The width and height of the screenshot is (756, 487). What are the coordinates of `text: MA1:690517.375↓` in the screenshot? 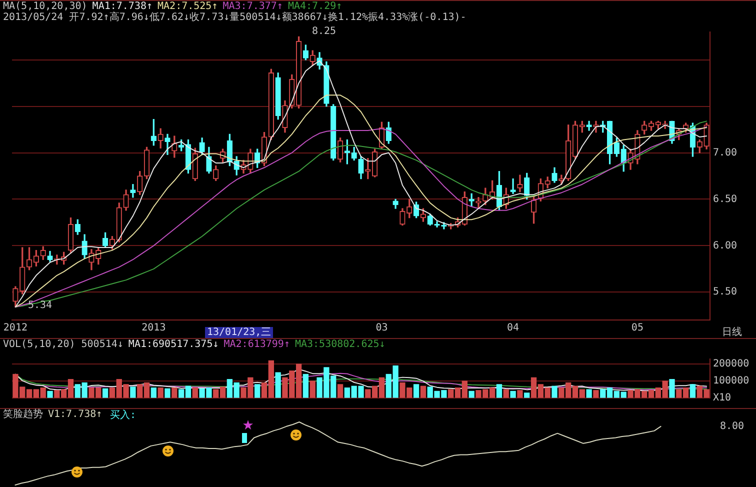 It's located at (173, 344).